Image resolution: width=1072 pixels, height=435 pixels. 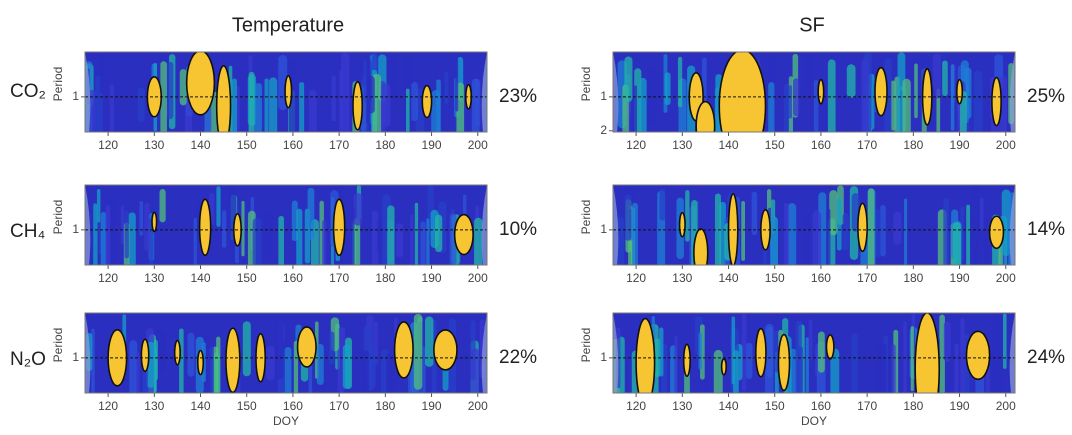 What do you see at coordinates (867, 145) in the screenshot?
I see `x-tick-label: 170` at bounding box center [867, 145].